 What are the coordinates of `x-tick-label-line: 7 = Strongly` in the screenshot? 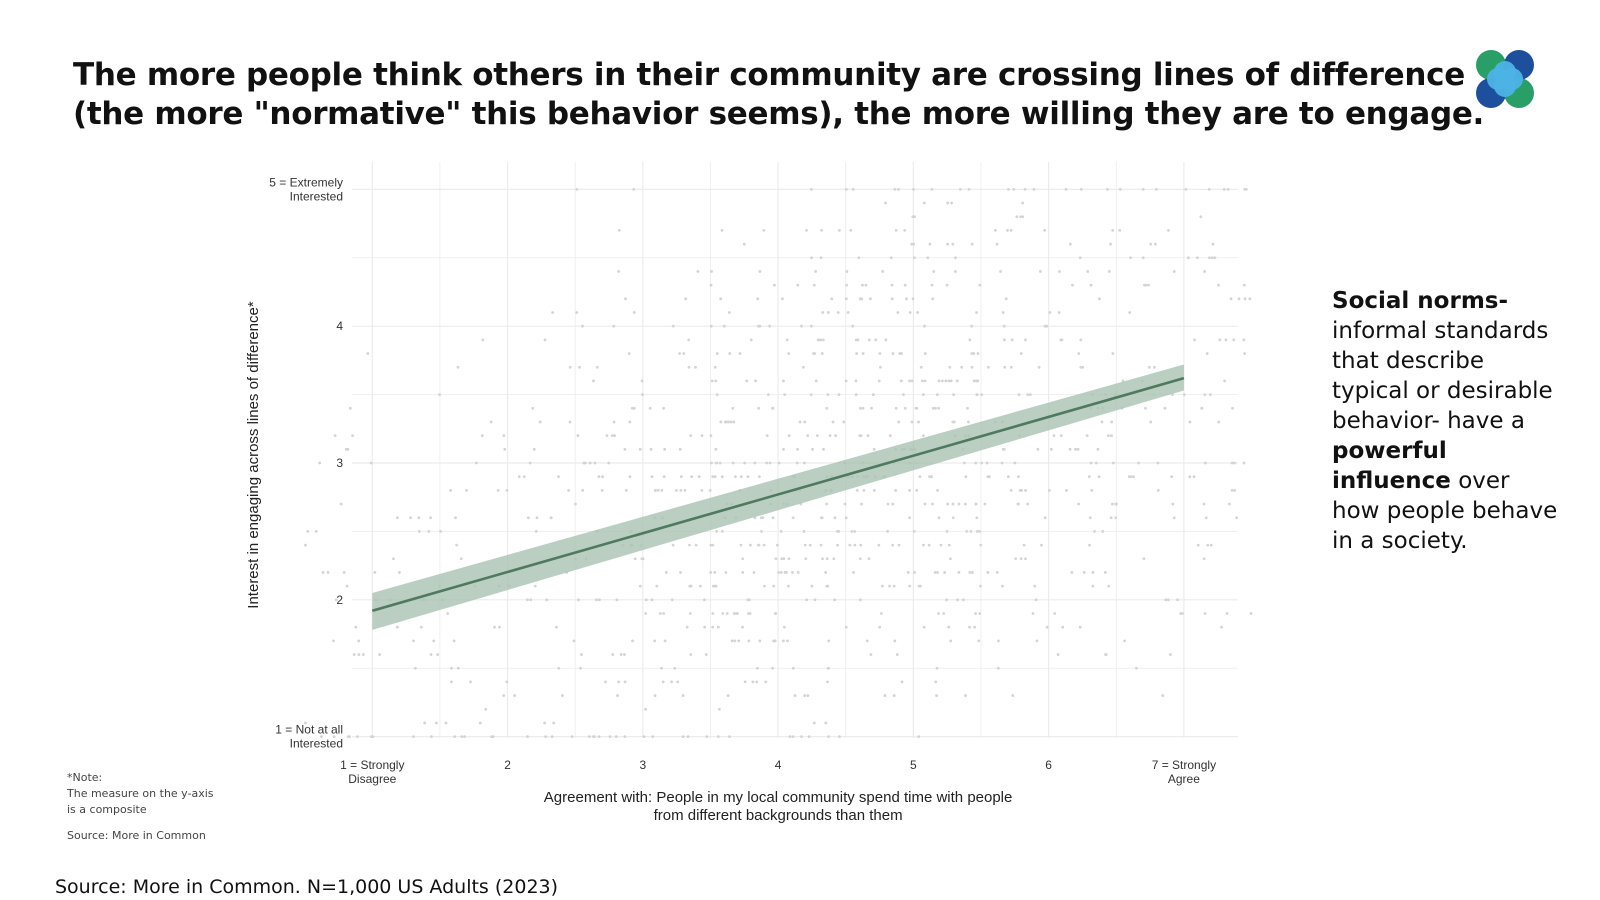 It's located at (1184, 765).